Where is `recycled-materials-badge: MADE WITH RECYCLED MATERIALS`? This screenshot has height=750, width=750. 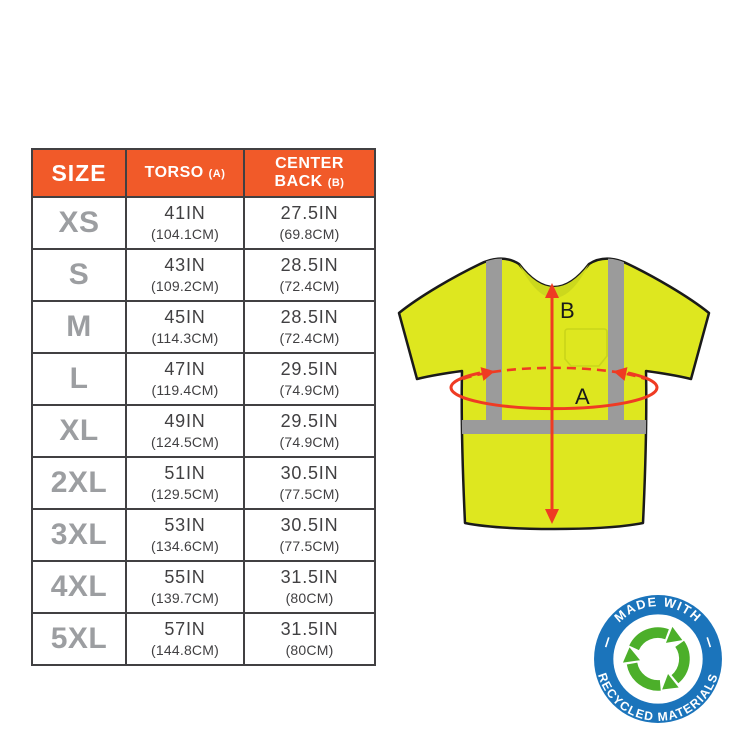 recycled-materials-badge: MADE WITH RECYCLED MATERIALS is located at coordinates (658, 659).